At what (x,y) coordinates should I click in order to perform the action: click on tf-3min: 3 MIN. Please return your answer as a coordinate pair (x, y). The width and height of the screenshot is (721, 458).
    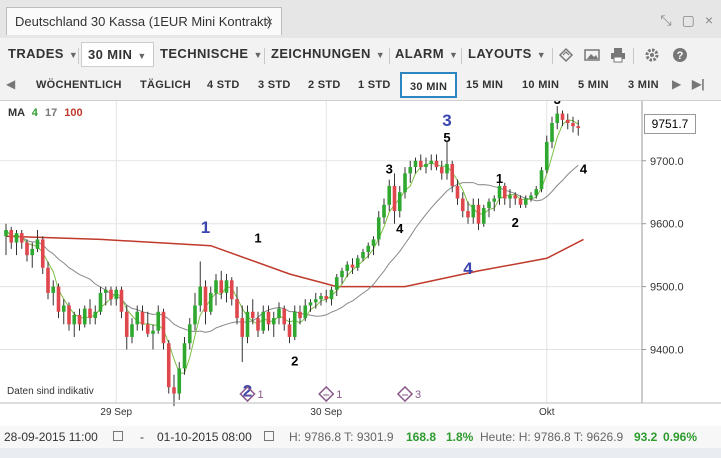
    Looking at the image, I should click on (643, 85).